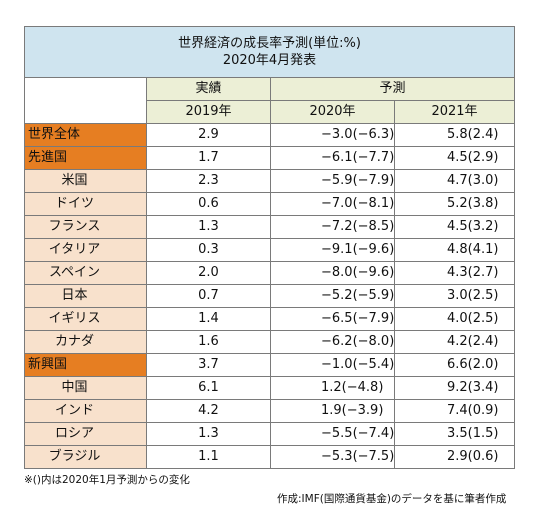 The width and height of the screenshot is (540, 512). Describe the element at coordinates (85, 319) in the screenshot. I see `country-label: イギリス` at that location.